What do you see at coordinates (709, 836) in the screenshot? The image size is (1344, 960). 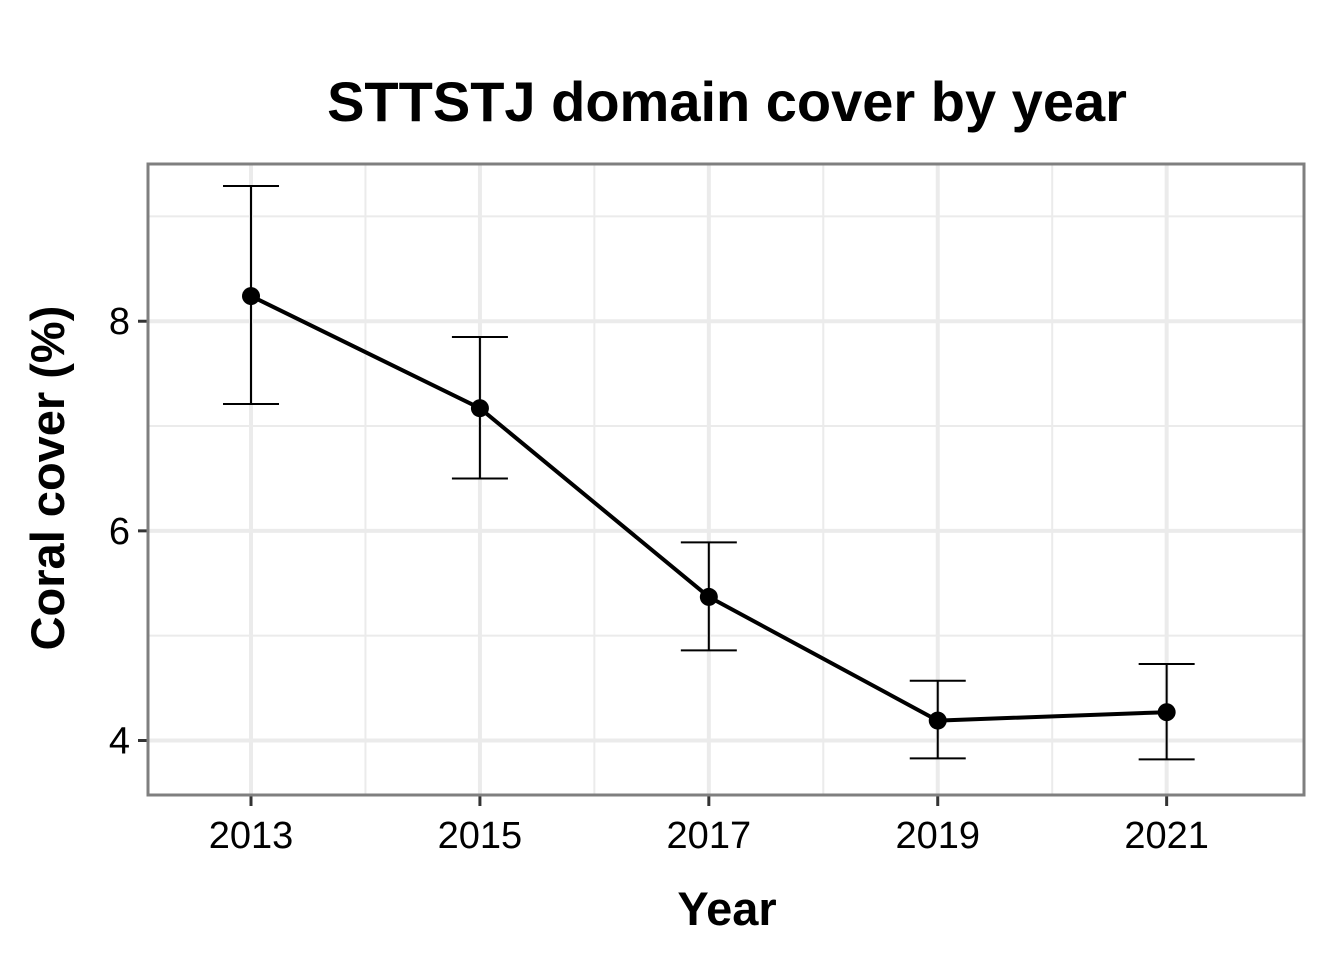 I see `x-tick-label: 2017` at bounding box center [709, 836].